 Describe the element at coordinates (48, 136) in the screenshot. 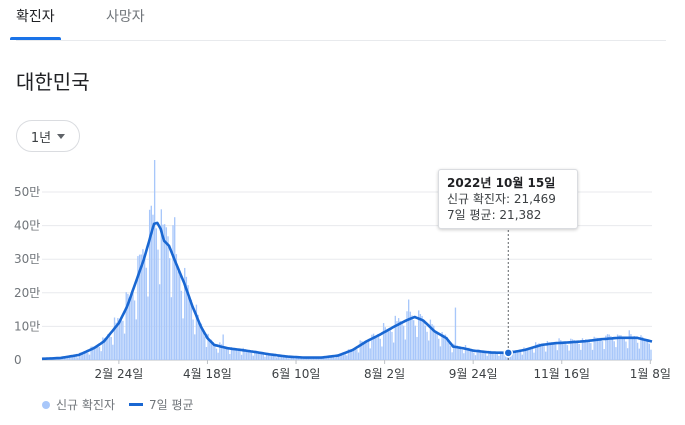

I see `period-dropdown: 1년` at that location.